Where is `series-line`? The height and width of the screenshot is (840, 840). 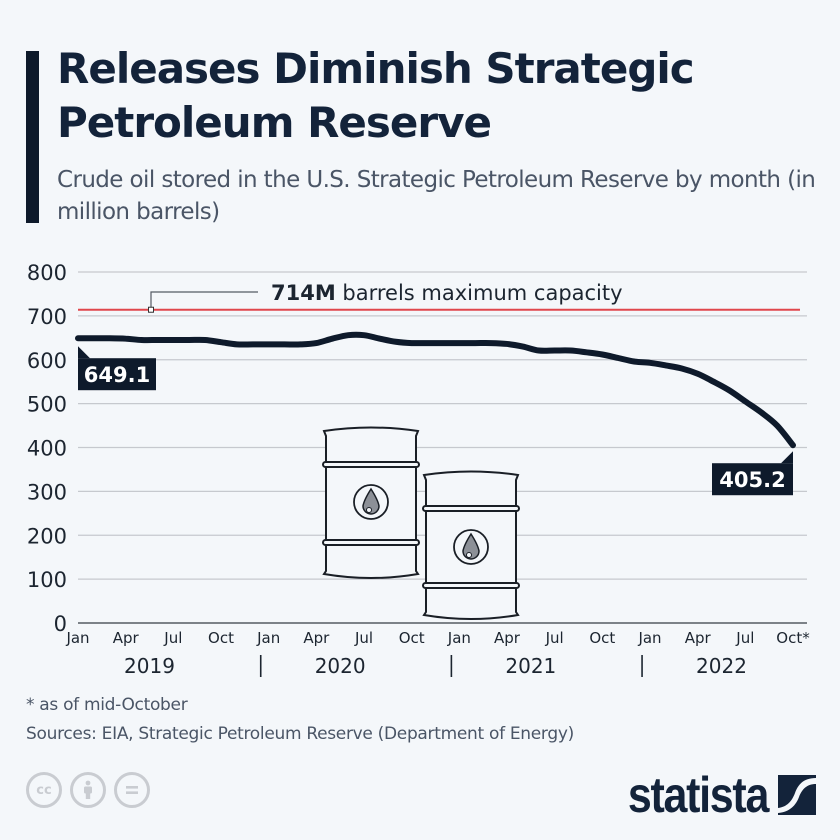 series-line is located at coordinates (435, 390).